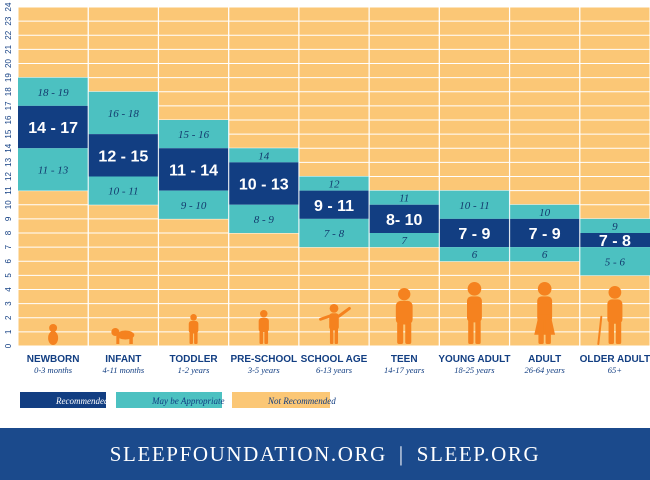 The height and width of the screenshot is (480, 650). Describe the element at coordinates (194, 206) in the screenshot. I see `label-lower-range: 9 - 10` at that location.